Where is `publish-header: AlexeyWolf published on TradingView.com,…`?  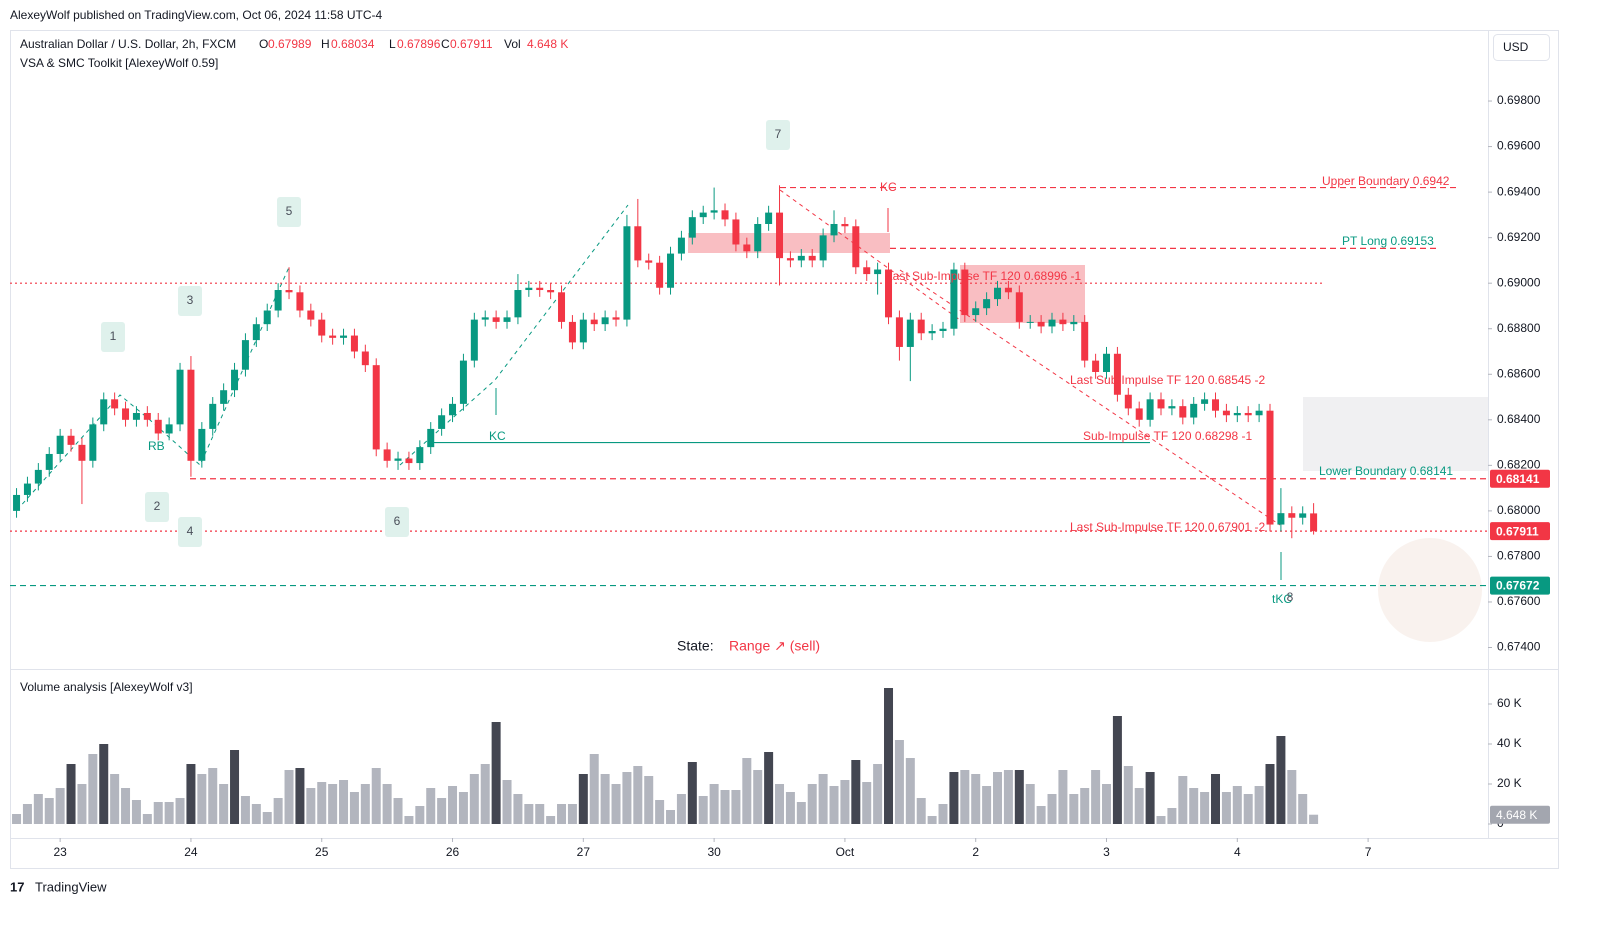
publish-header: AlexeyWolf published on TradingView.com,… is located at coordinates (196, 15).